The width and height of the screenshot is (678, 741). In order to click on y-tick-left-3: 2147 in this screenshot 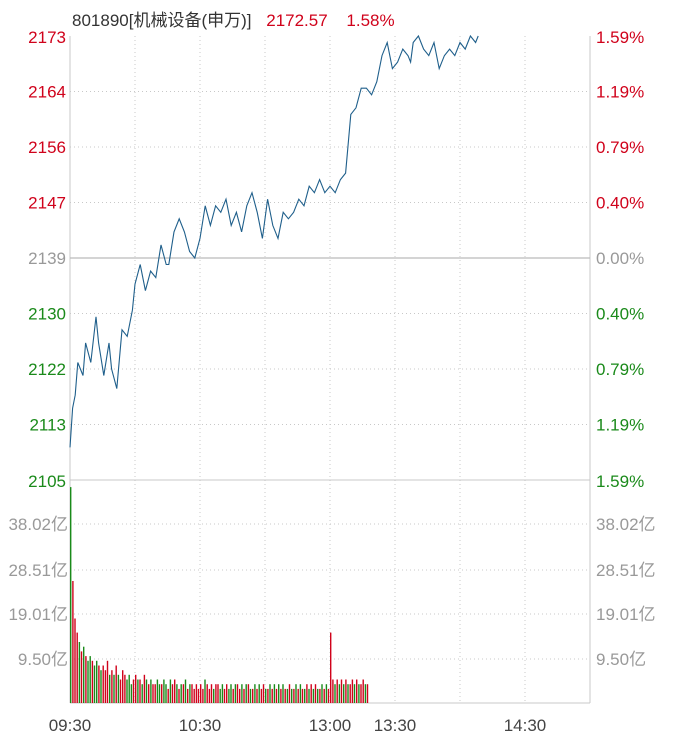, I will do `click(47, 203)`.